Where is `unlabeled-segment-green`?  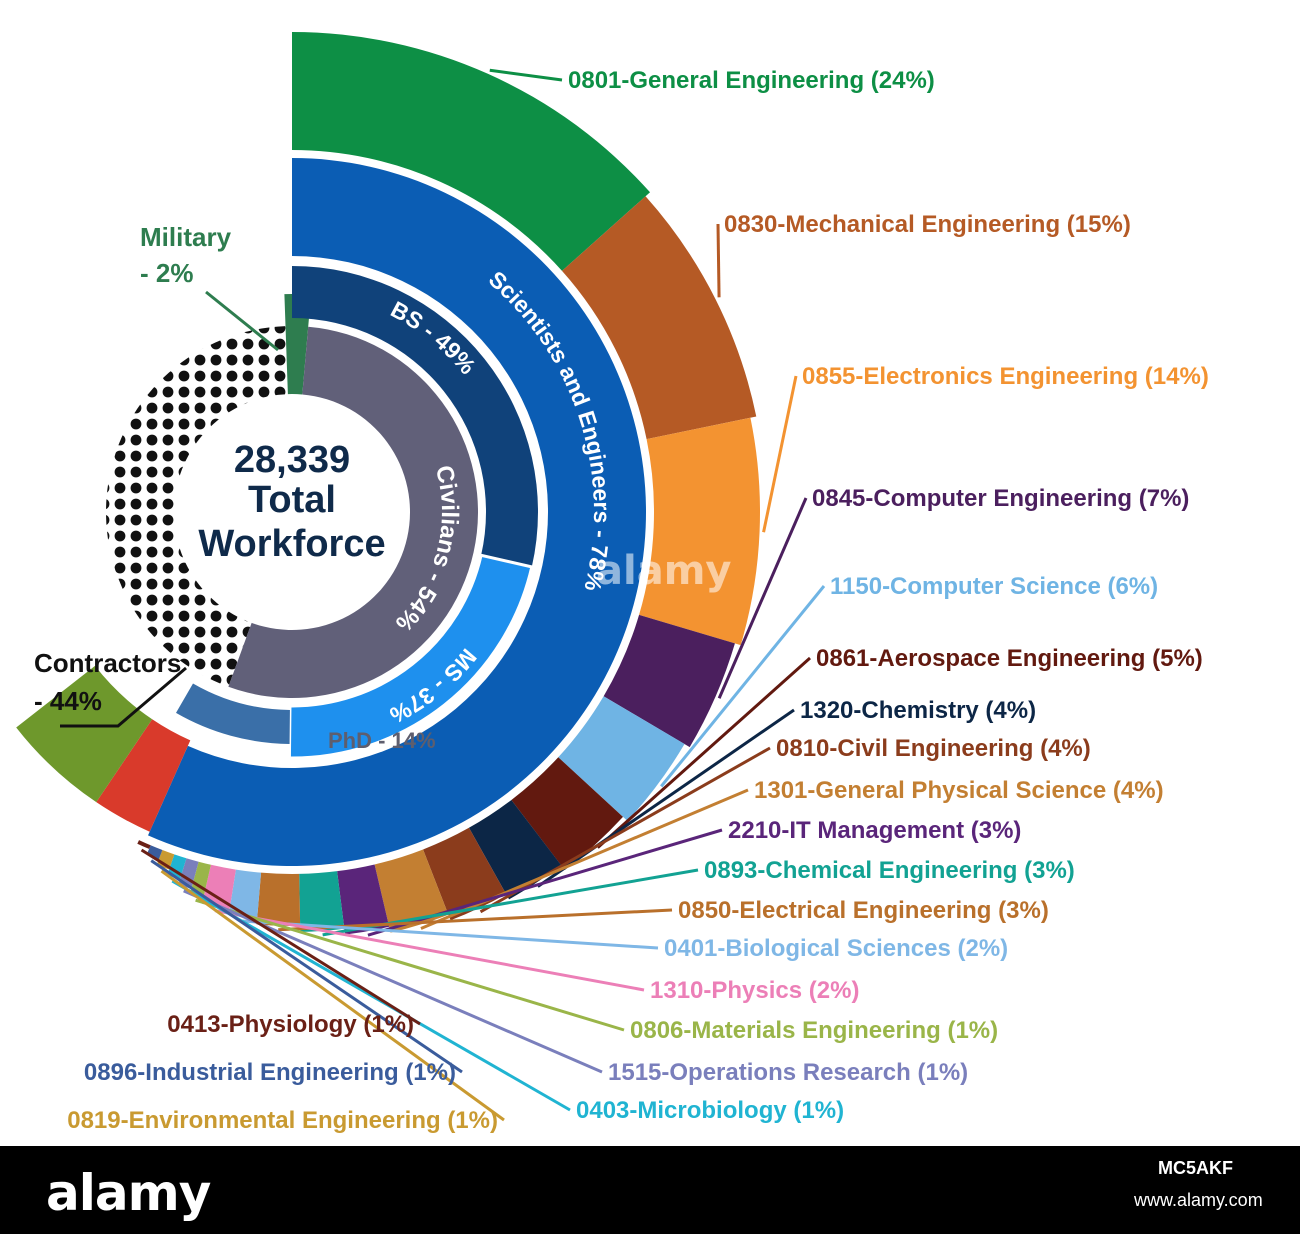
unlabeled-segment-green is located at coordinates (84, 734).